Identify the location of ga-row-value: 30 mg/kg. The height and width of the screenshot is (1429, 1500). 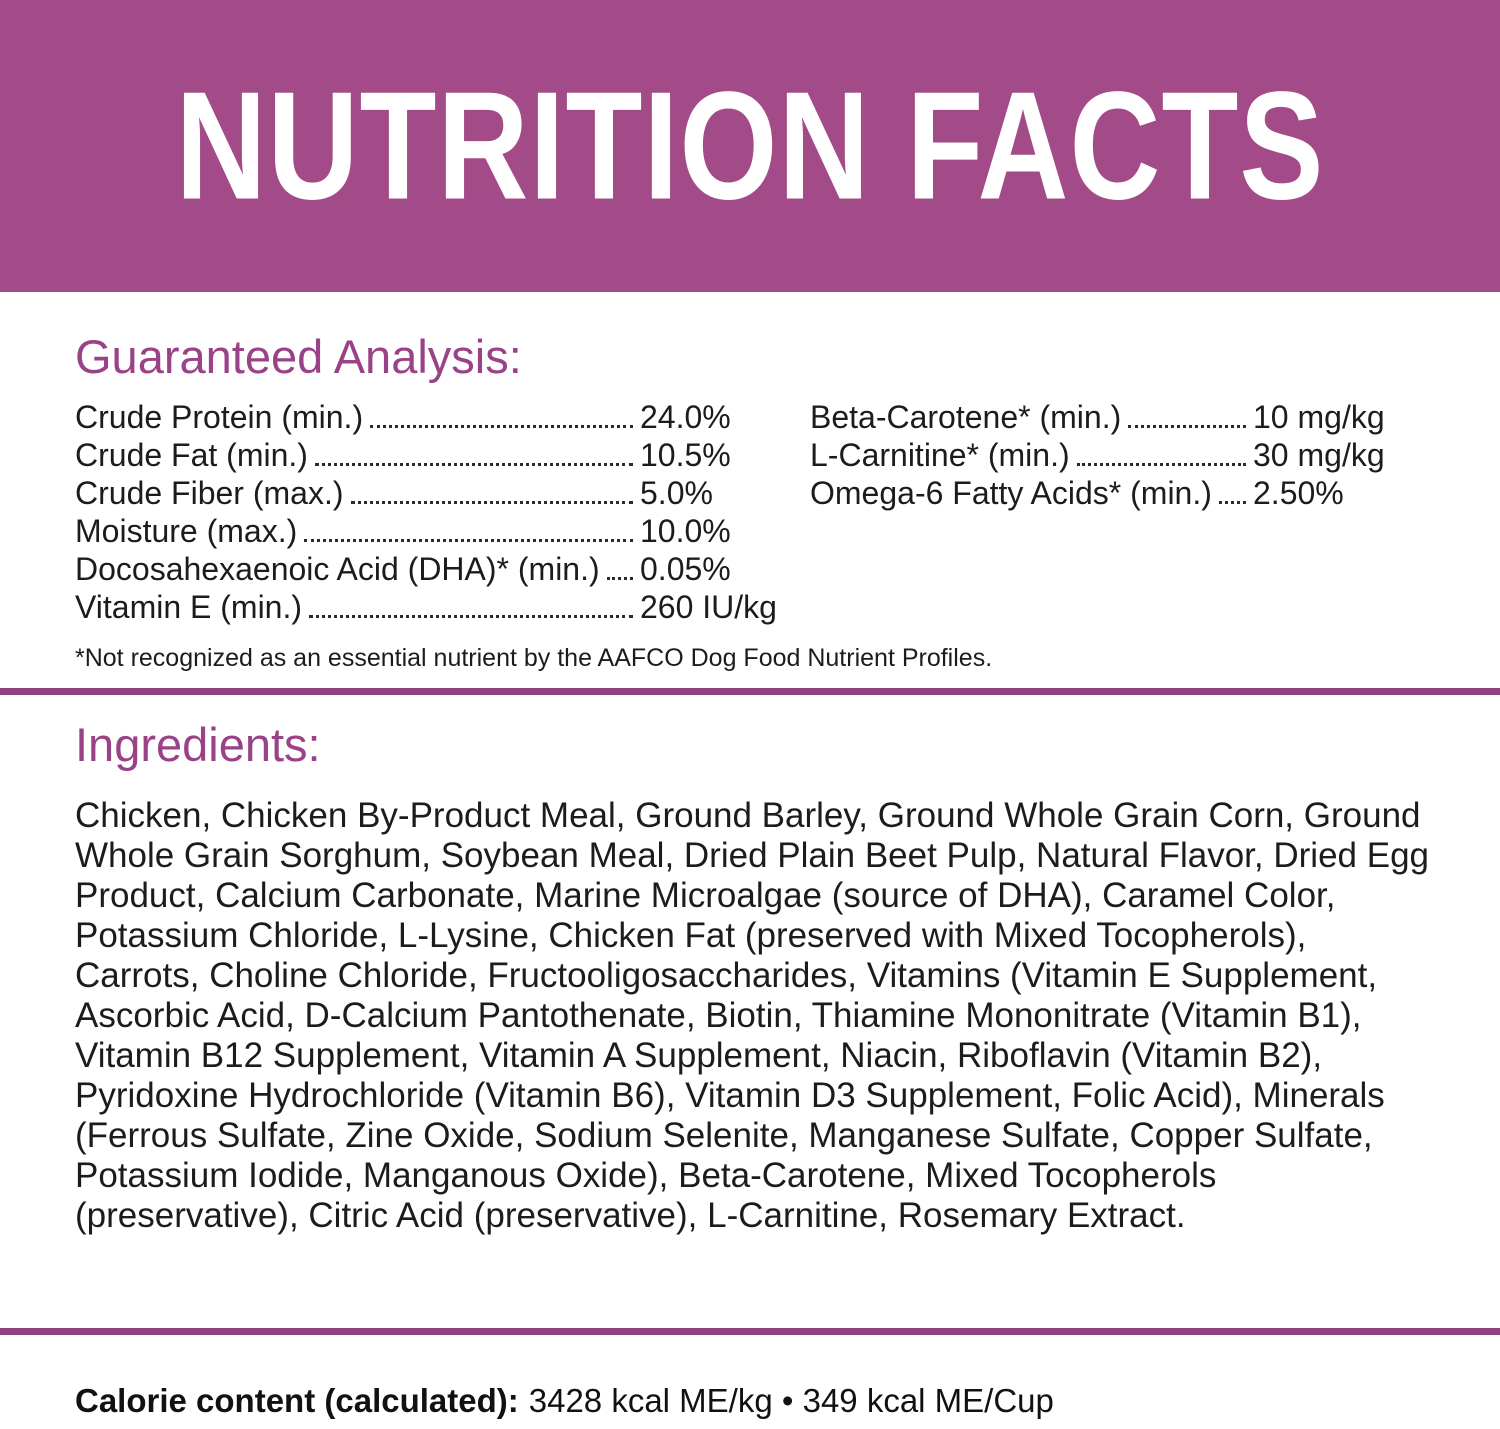
(1319, 455).